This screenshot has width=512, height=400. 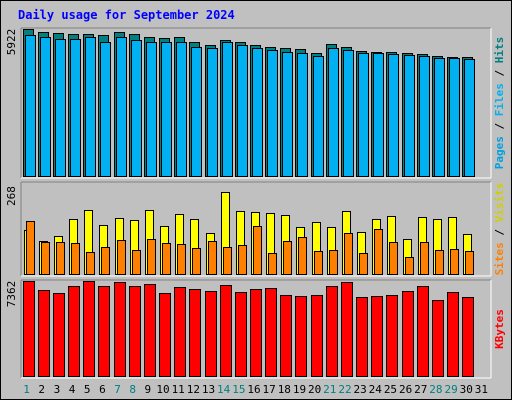 I want to click on legend-sites: Sites, so click(x=499, y=258).